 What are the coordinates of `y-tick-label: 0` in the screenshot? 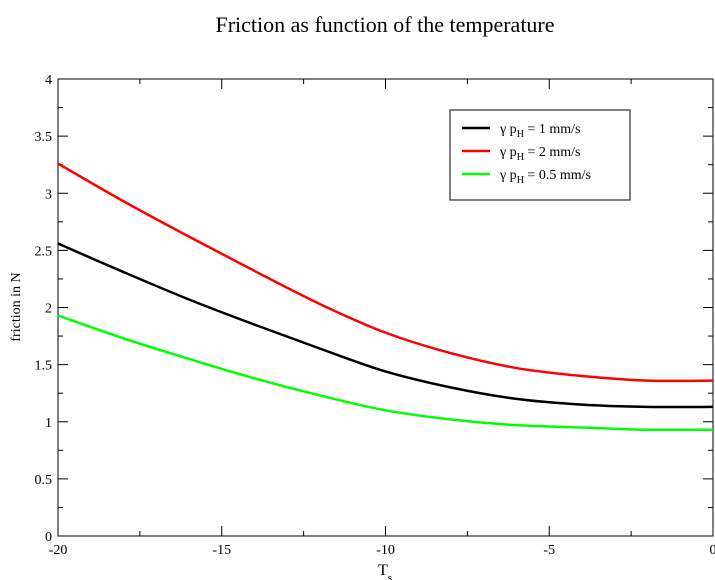 It's located at (48, 537).